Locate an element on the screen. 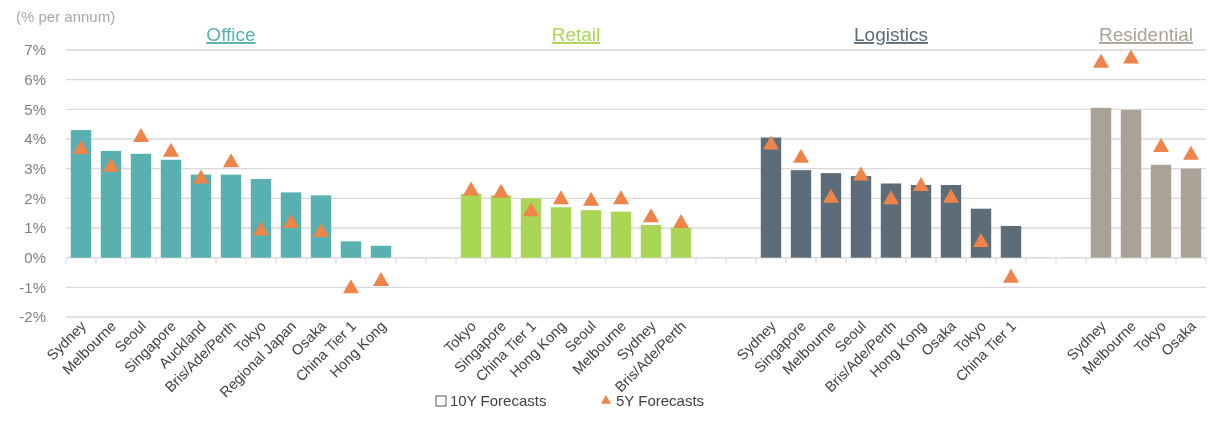  legend-label: 5Y Forecasts is located at coordinates (660, 400).